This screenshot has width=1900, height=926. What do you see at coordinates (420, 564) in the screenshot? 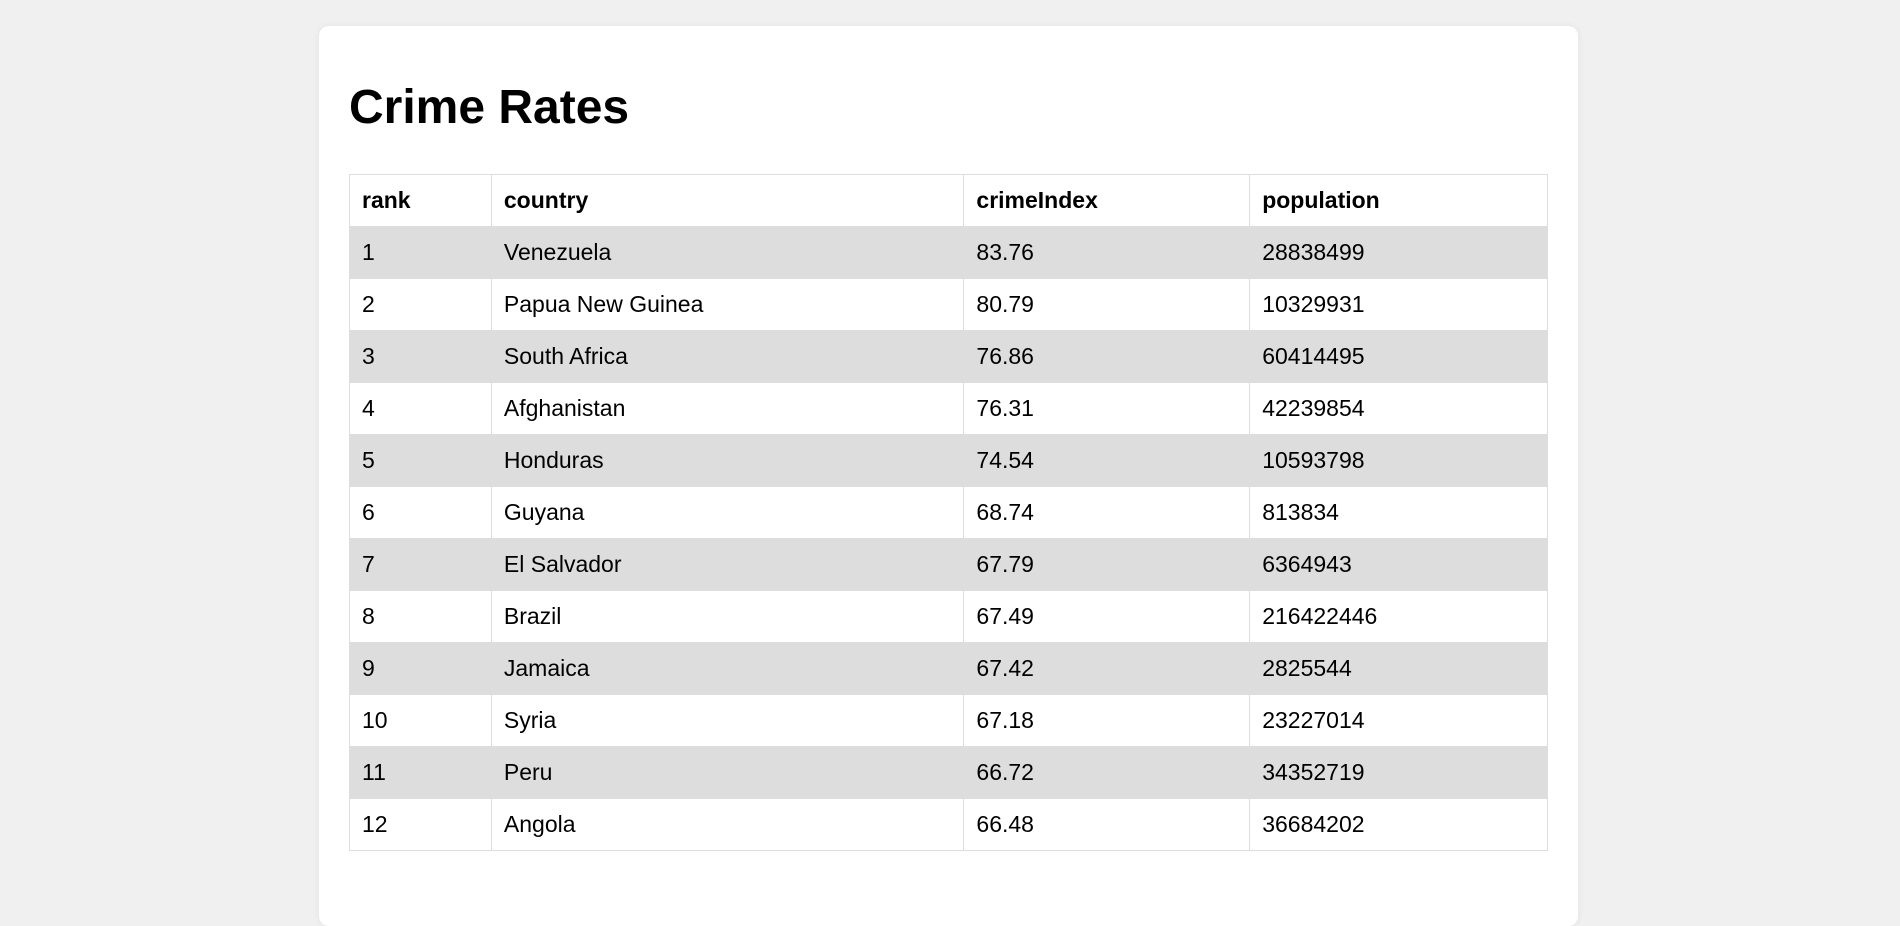
I see `cell-rank: 7` at bounding box center [420, 564].